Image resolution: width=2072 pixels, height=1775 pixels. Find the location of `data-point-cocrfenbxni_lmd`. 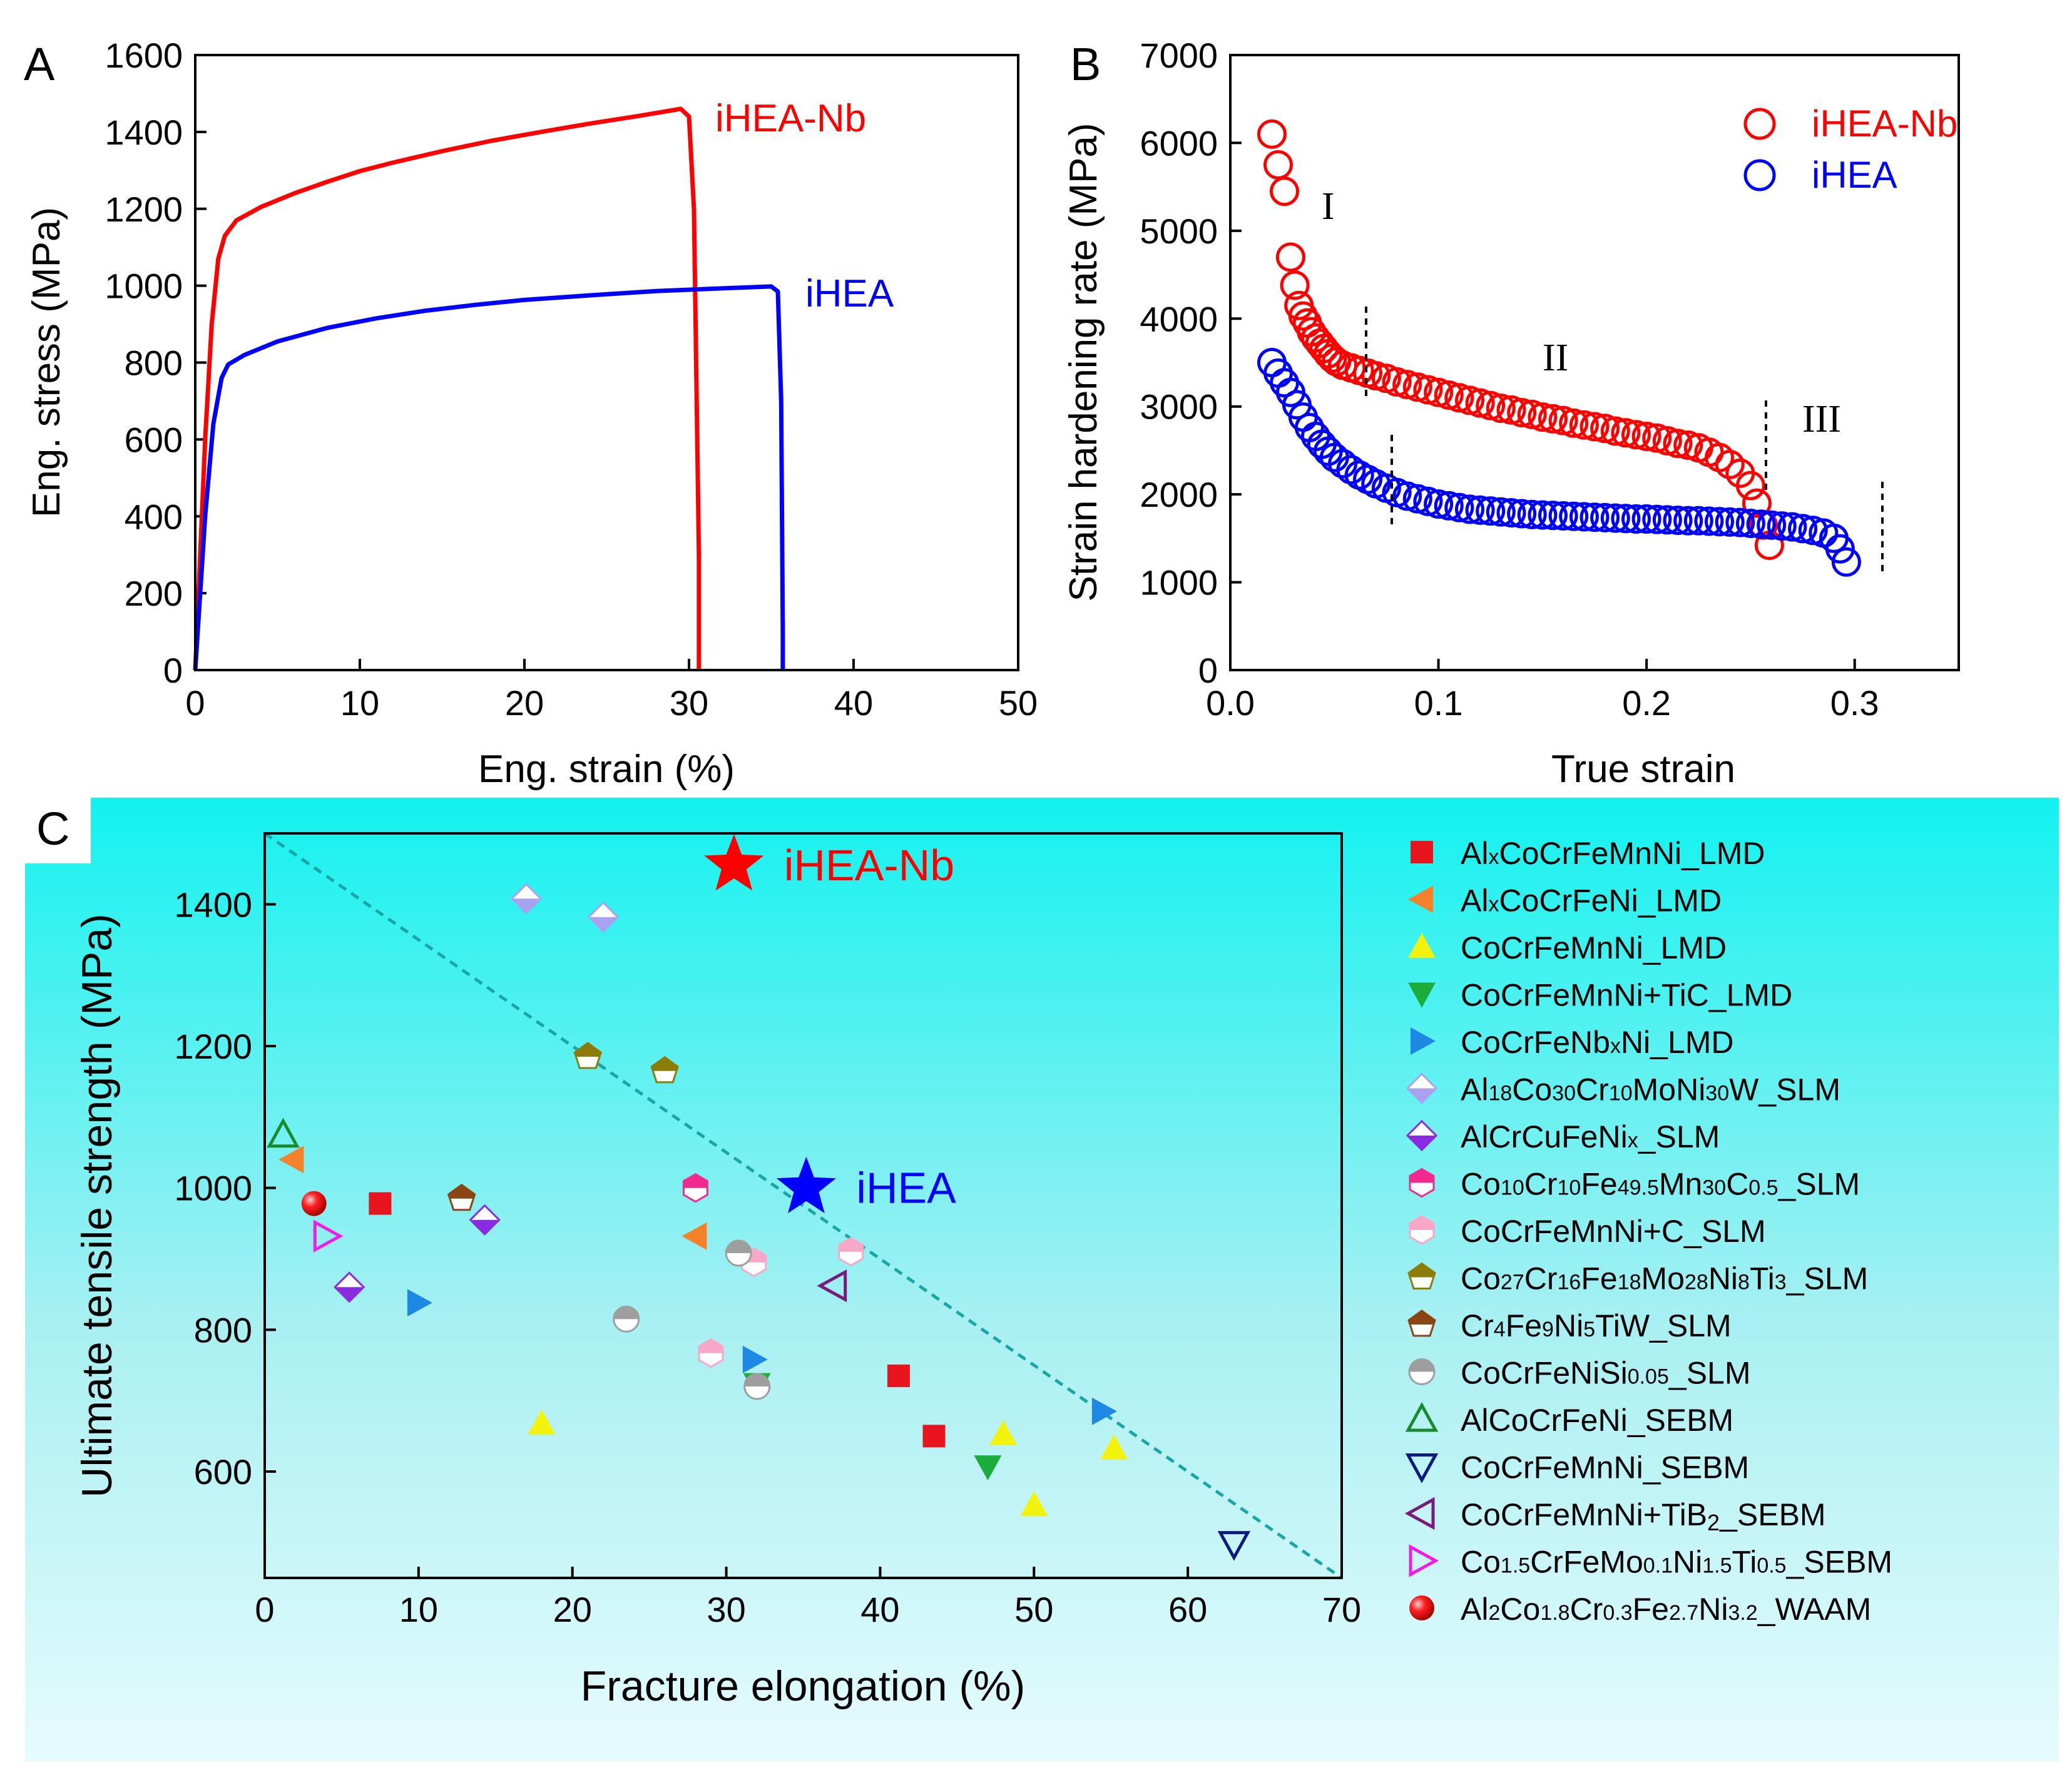

data-point-cocrfenbxni_lmd is located at coordinates (1104, 1411).